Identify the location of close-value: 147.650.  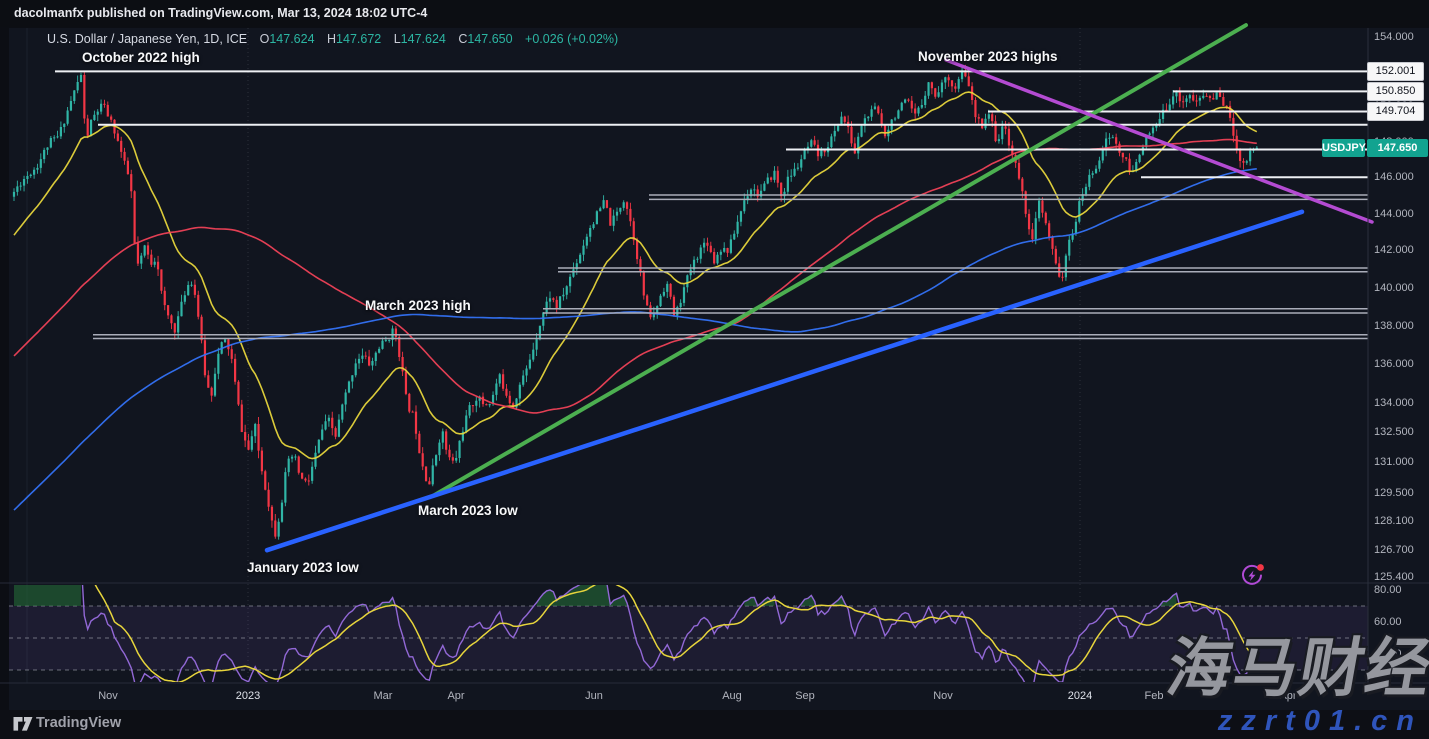
(490, 39).